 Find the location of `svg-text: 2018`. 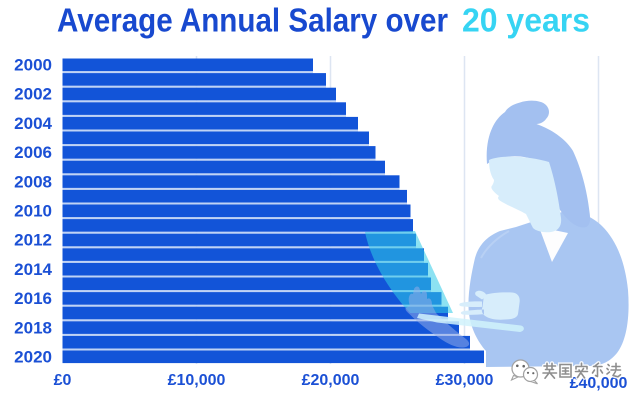

svg-text: 2018 is located at coordinates (33, 327).